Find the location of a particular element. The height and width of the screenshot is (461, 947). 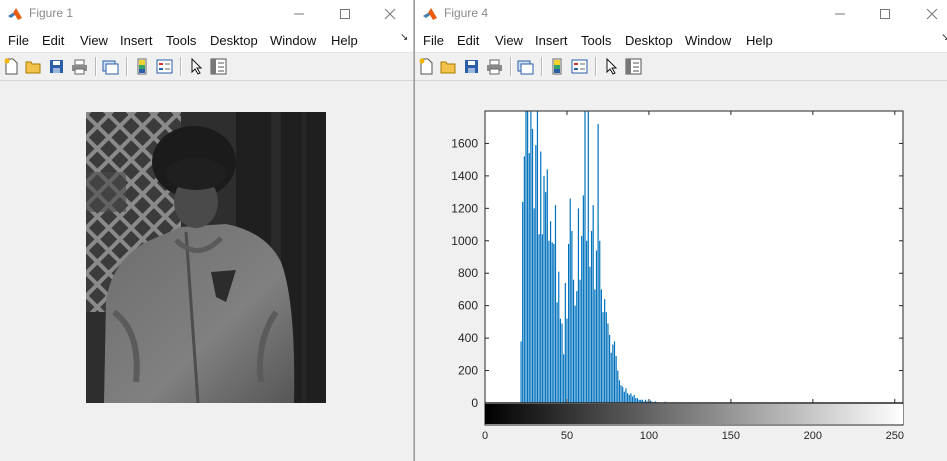

x-tick-label: 250 is located at coordinates (895, 436).